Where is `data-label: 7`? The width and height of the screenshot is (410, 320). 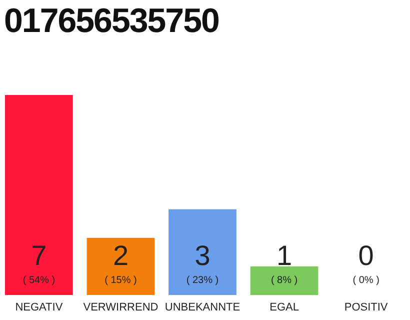
data-label: 7 is located at coordinates (39, 255).